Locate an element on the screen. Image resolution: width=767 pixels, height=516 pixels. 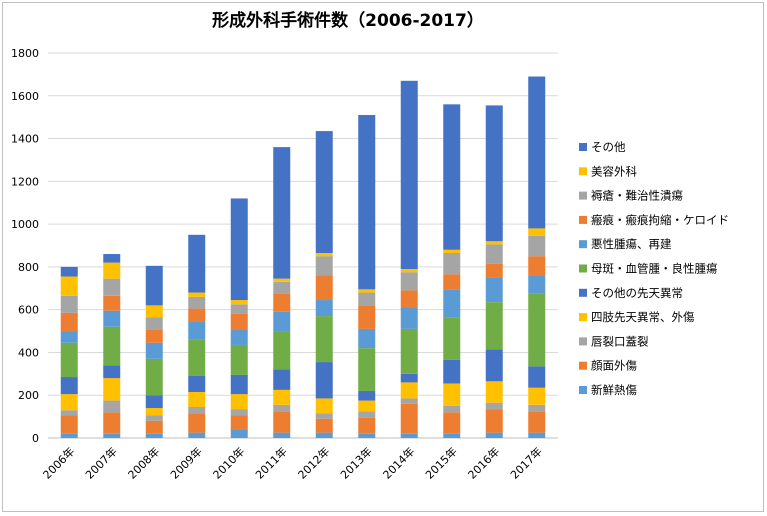
legend-item: 悪性腫瘍、再建 is located at coordinates (625, 244).